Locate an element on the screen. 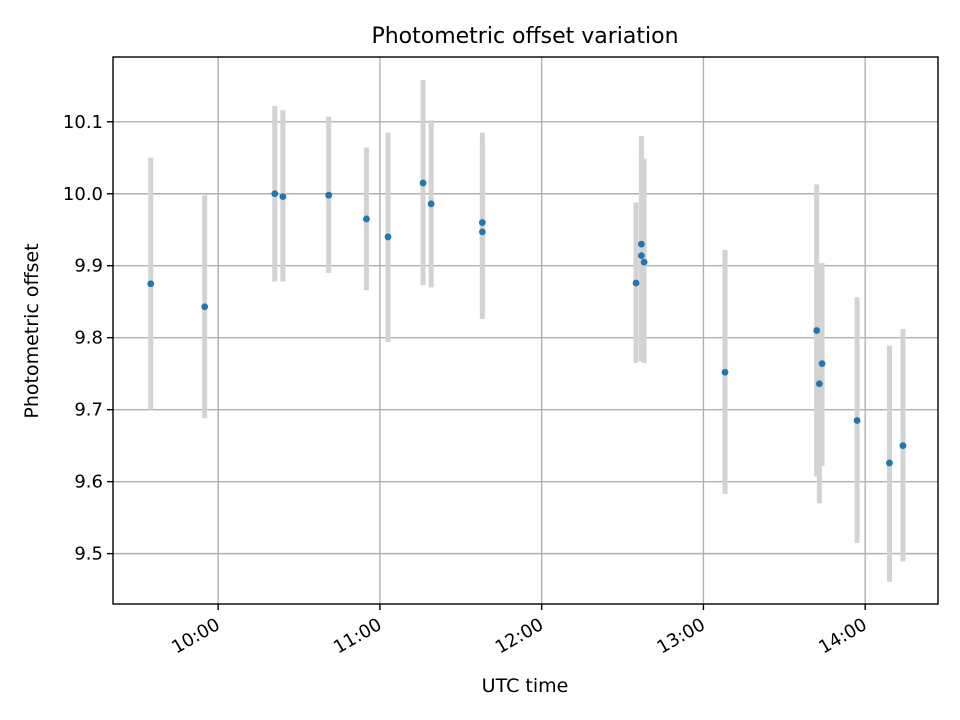 Image resolution: width=960 pixels, height=720 pixels. x-axis-label: UTC time is located at coordinates (525, 686).